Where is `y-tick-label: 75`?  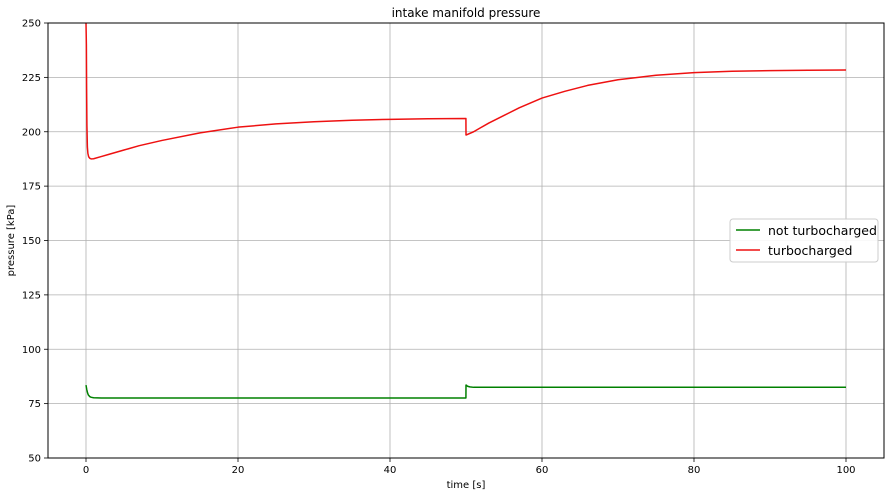
y-tick-label: 75 is located at coordinates (34, 404).